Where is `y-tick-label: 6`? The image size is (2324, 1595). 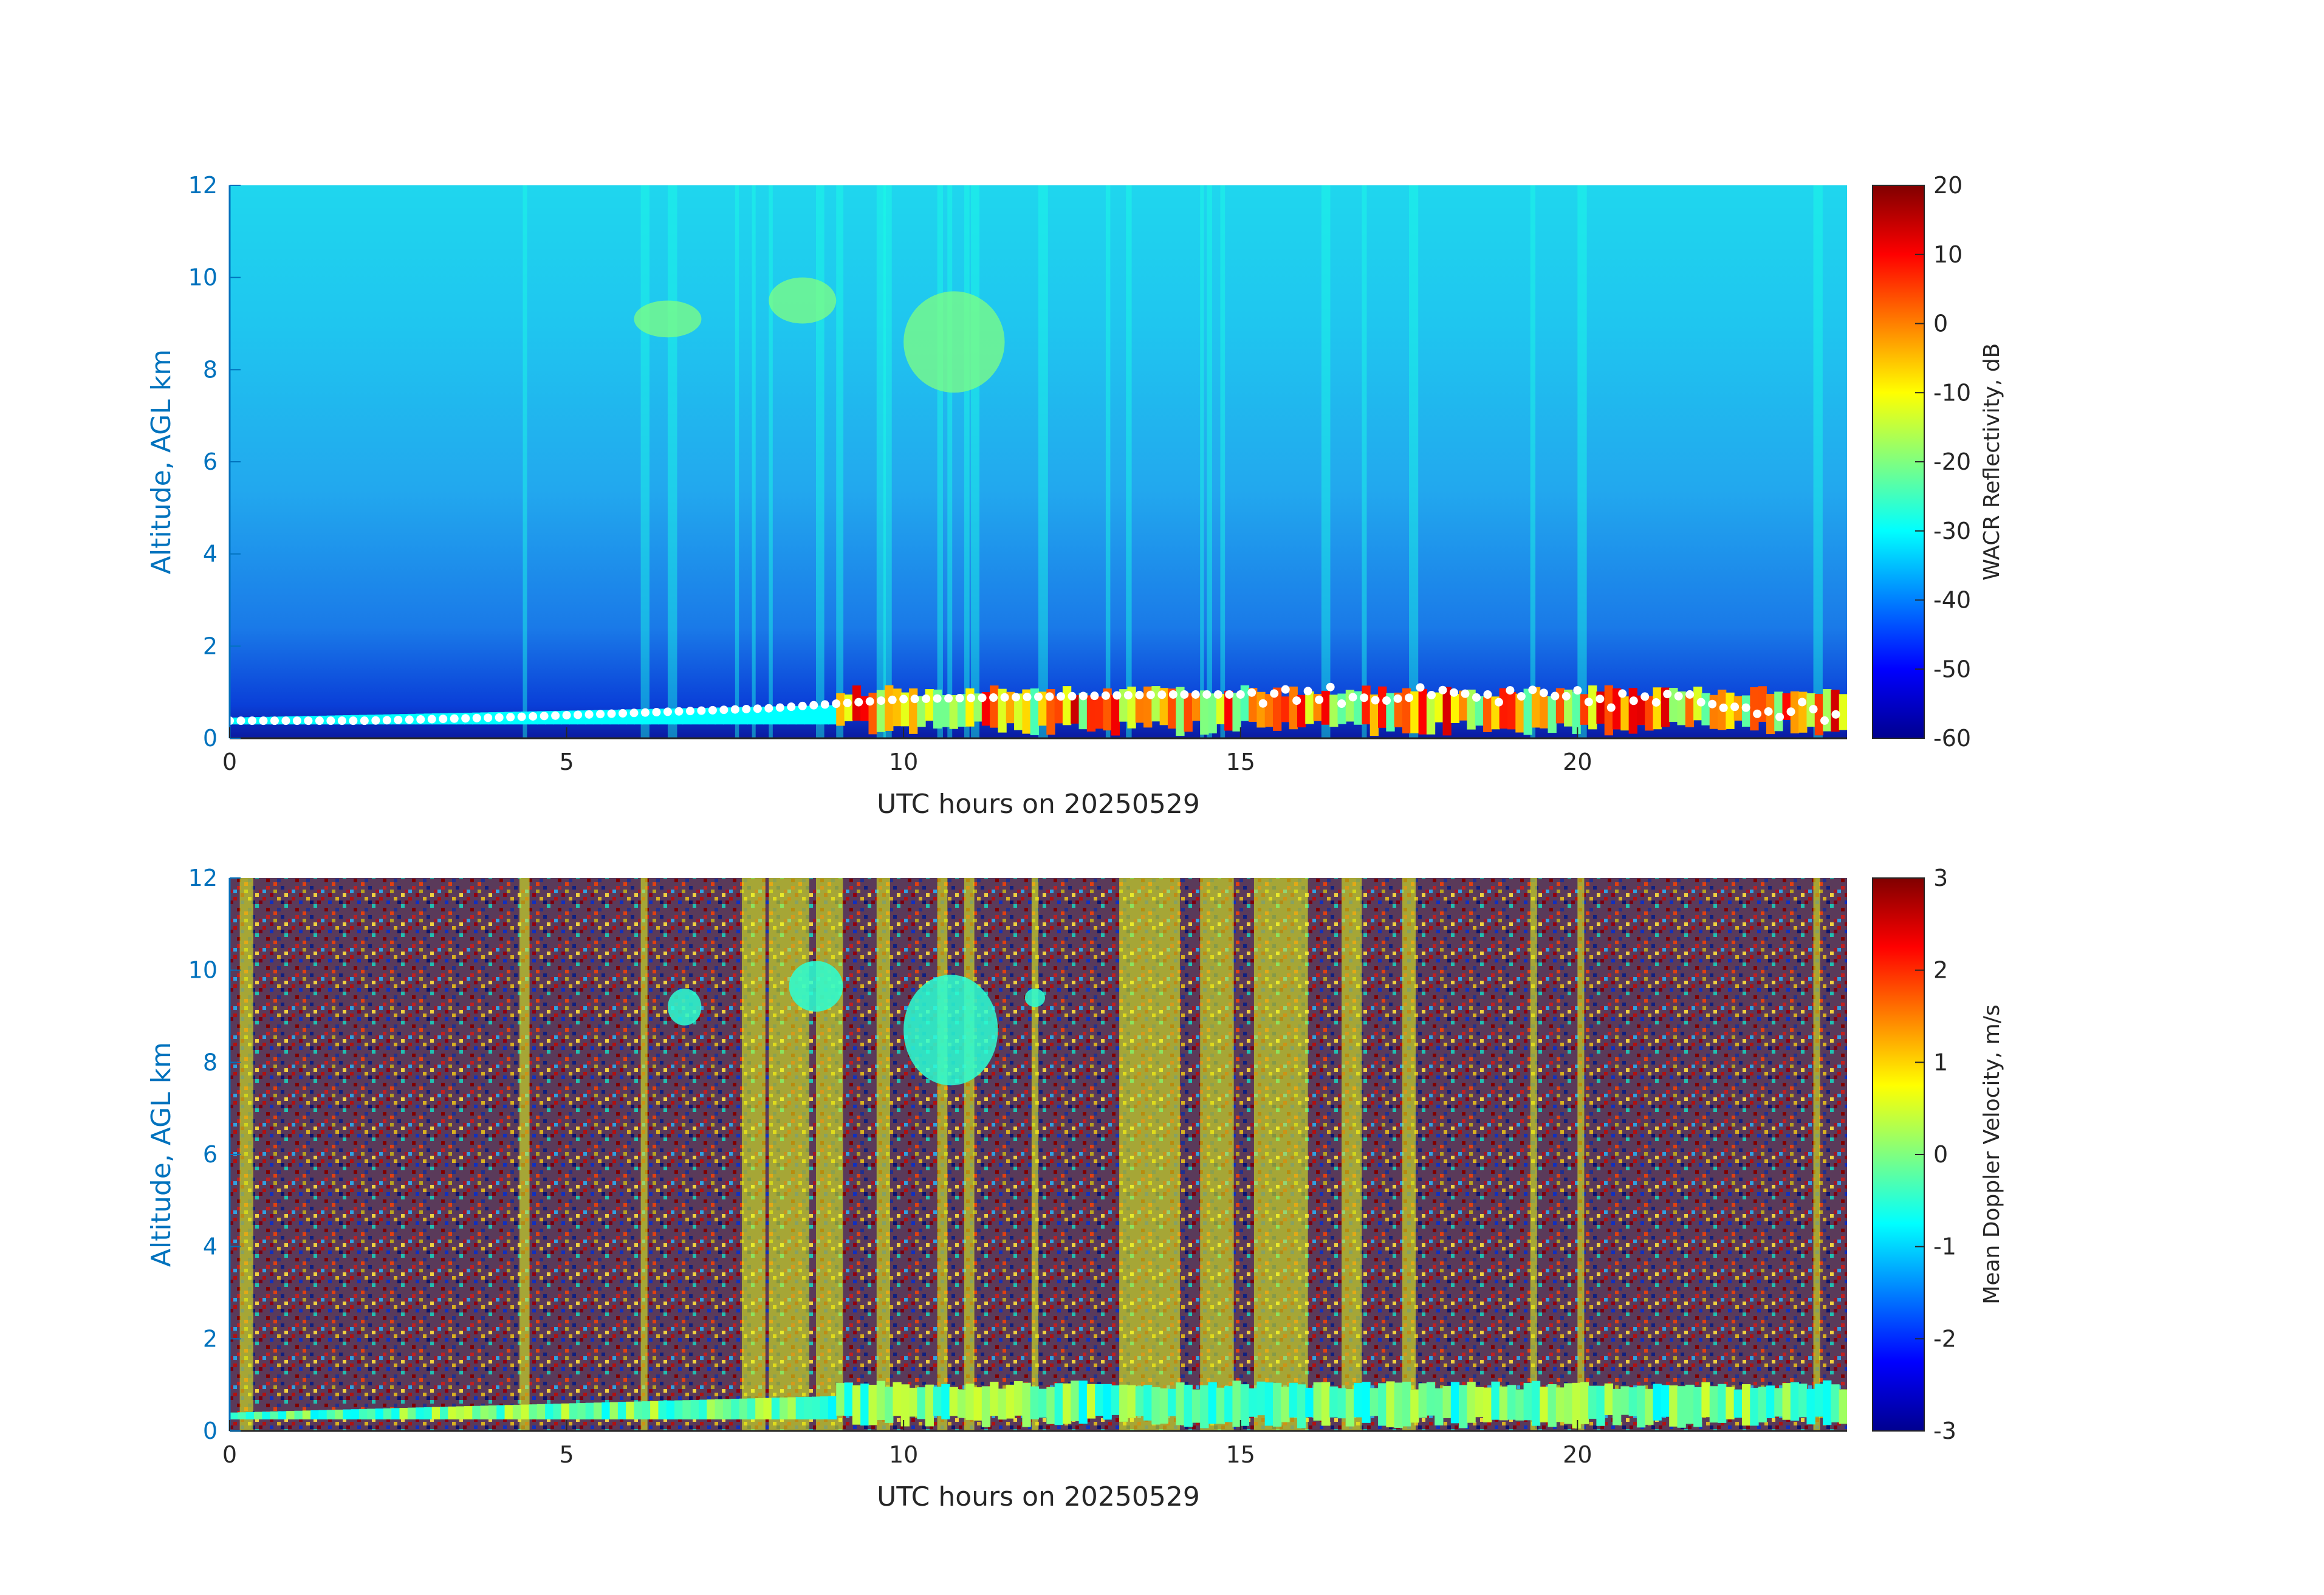 y-tick-label: 6 is located at coordinates (210, 461).